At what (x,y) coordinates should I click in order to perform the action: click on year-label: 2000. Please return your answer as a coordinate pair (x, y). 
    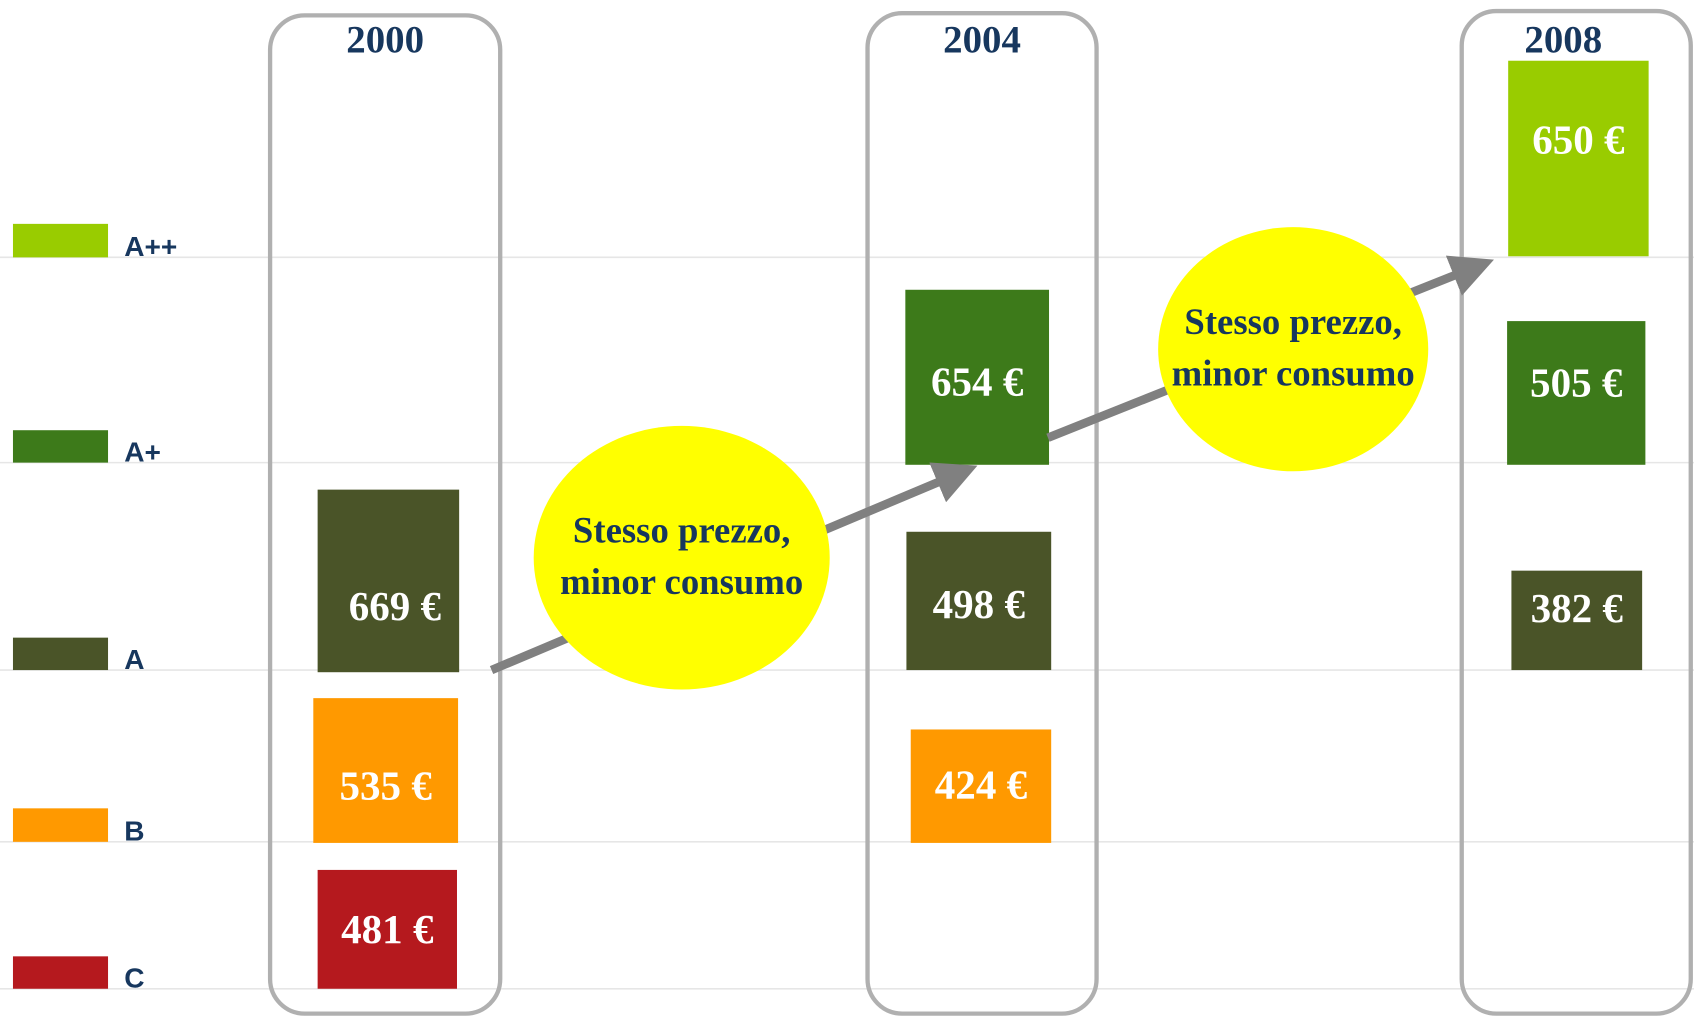
    Looking at the image, I should click on (385, 39).